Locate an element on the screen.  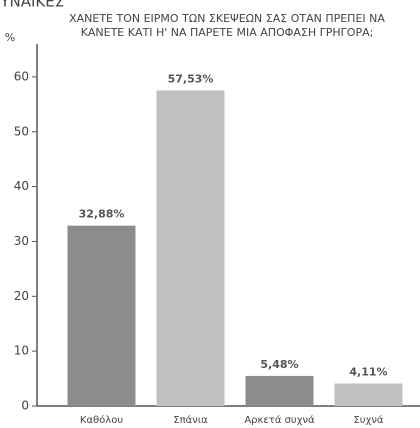
x-tick-label: Καθόλου is located at coordinates (101, 420).